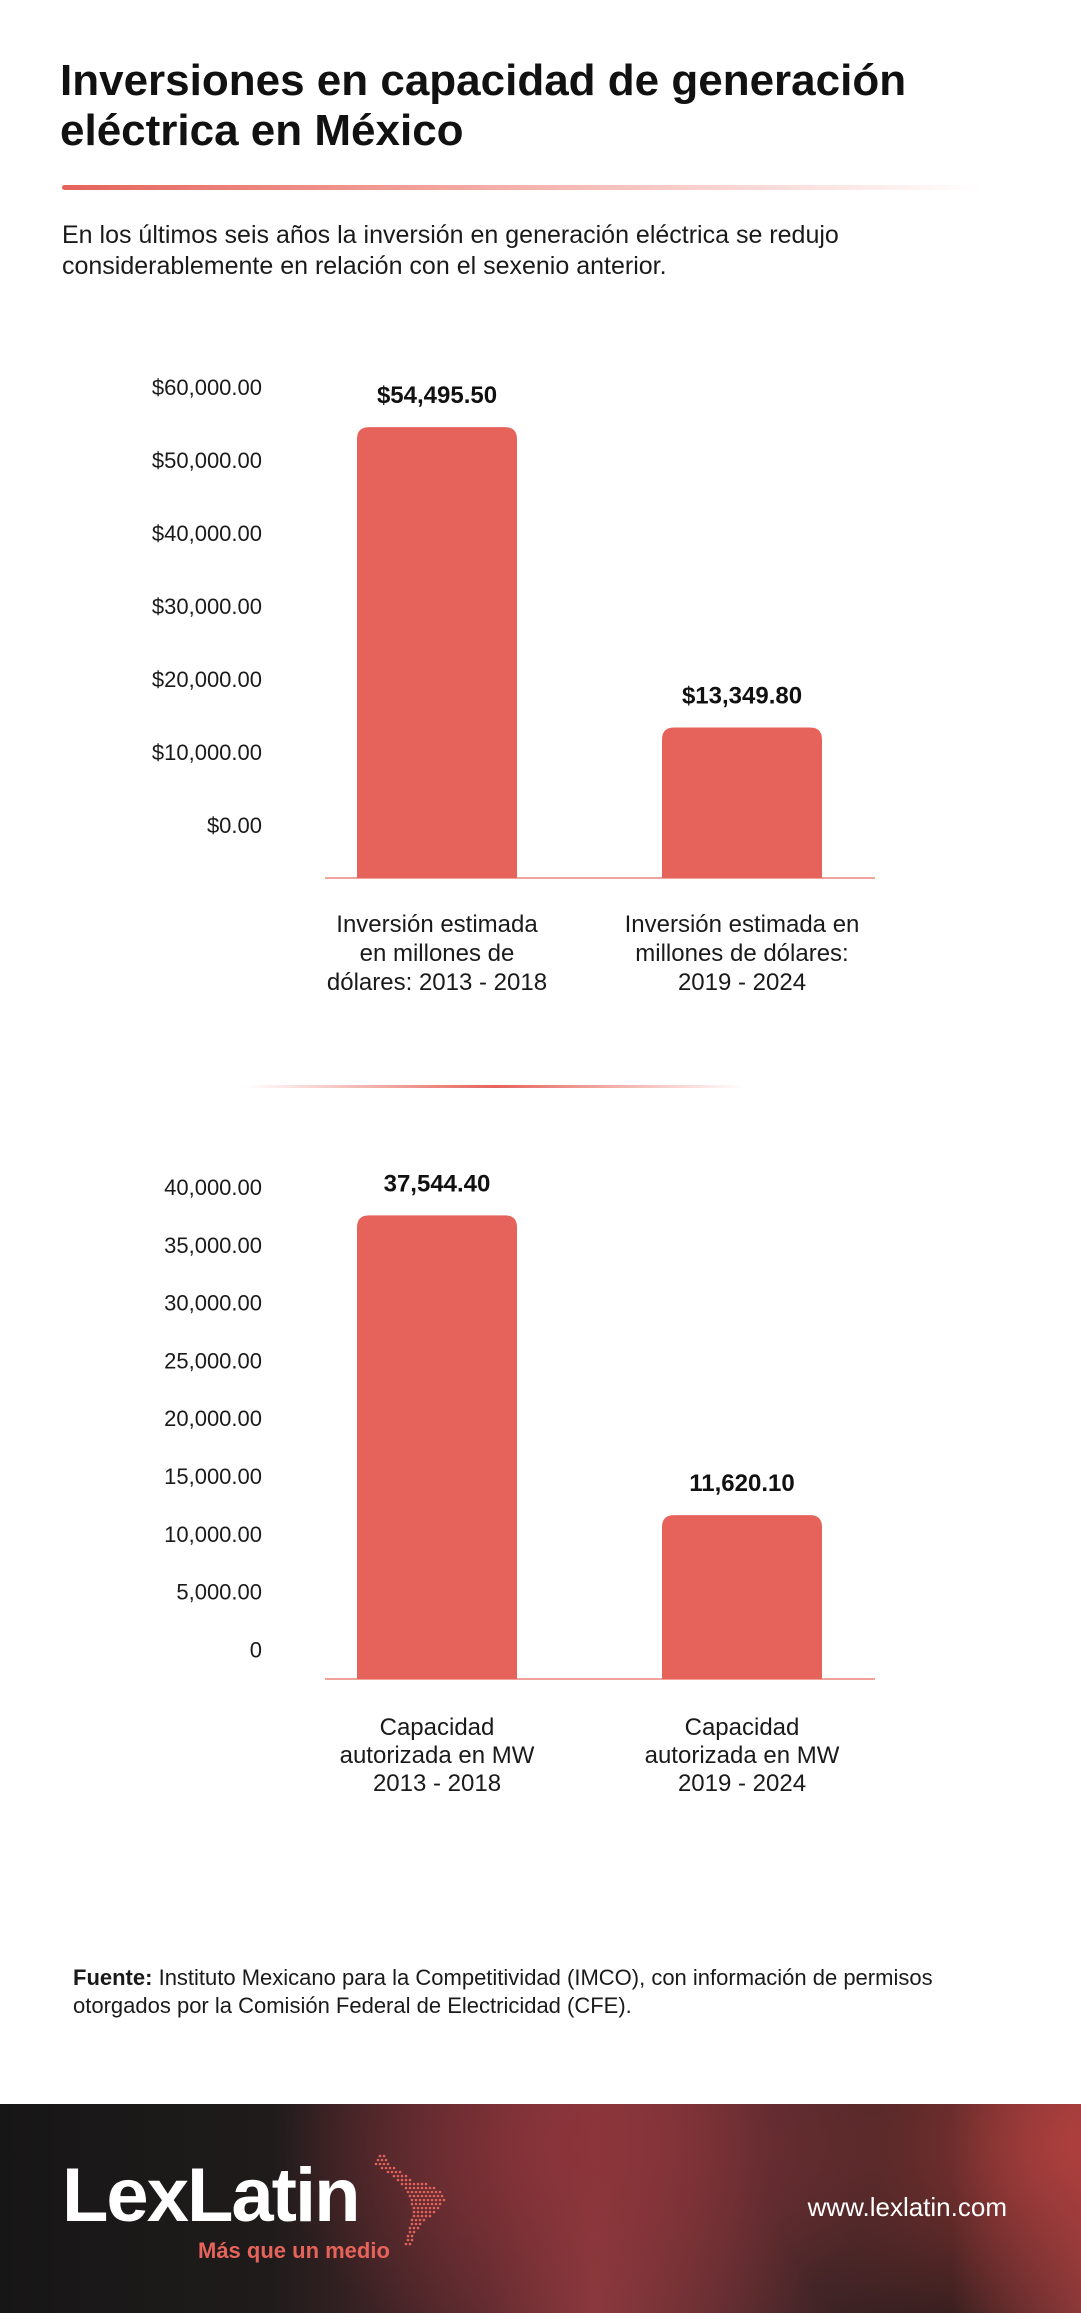 Image resolution: width=1081 pixels, height=2313 pixels. What do you see at coordinates (207, 460) in the screenshot?
I see `y-tick-label: $50,000.00` at bounding box center [207, 460].